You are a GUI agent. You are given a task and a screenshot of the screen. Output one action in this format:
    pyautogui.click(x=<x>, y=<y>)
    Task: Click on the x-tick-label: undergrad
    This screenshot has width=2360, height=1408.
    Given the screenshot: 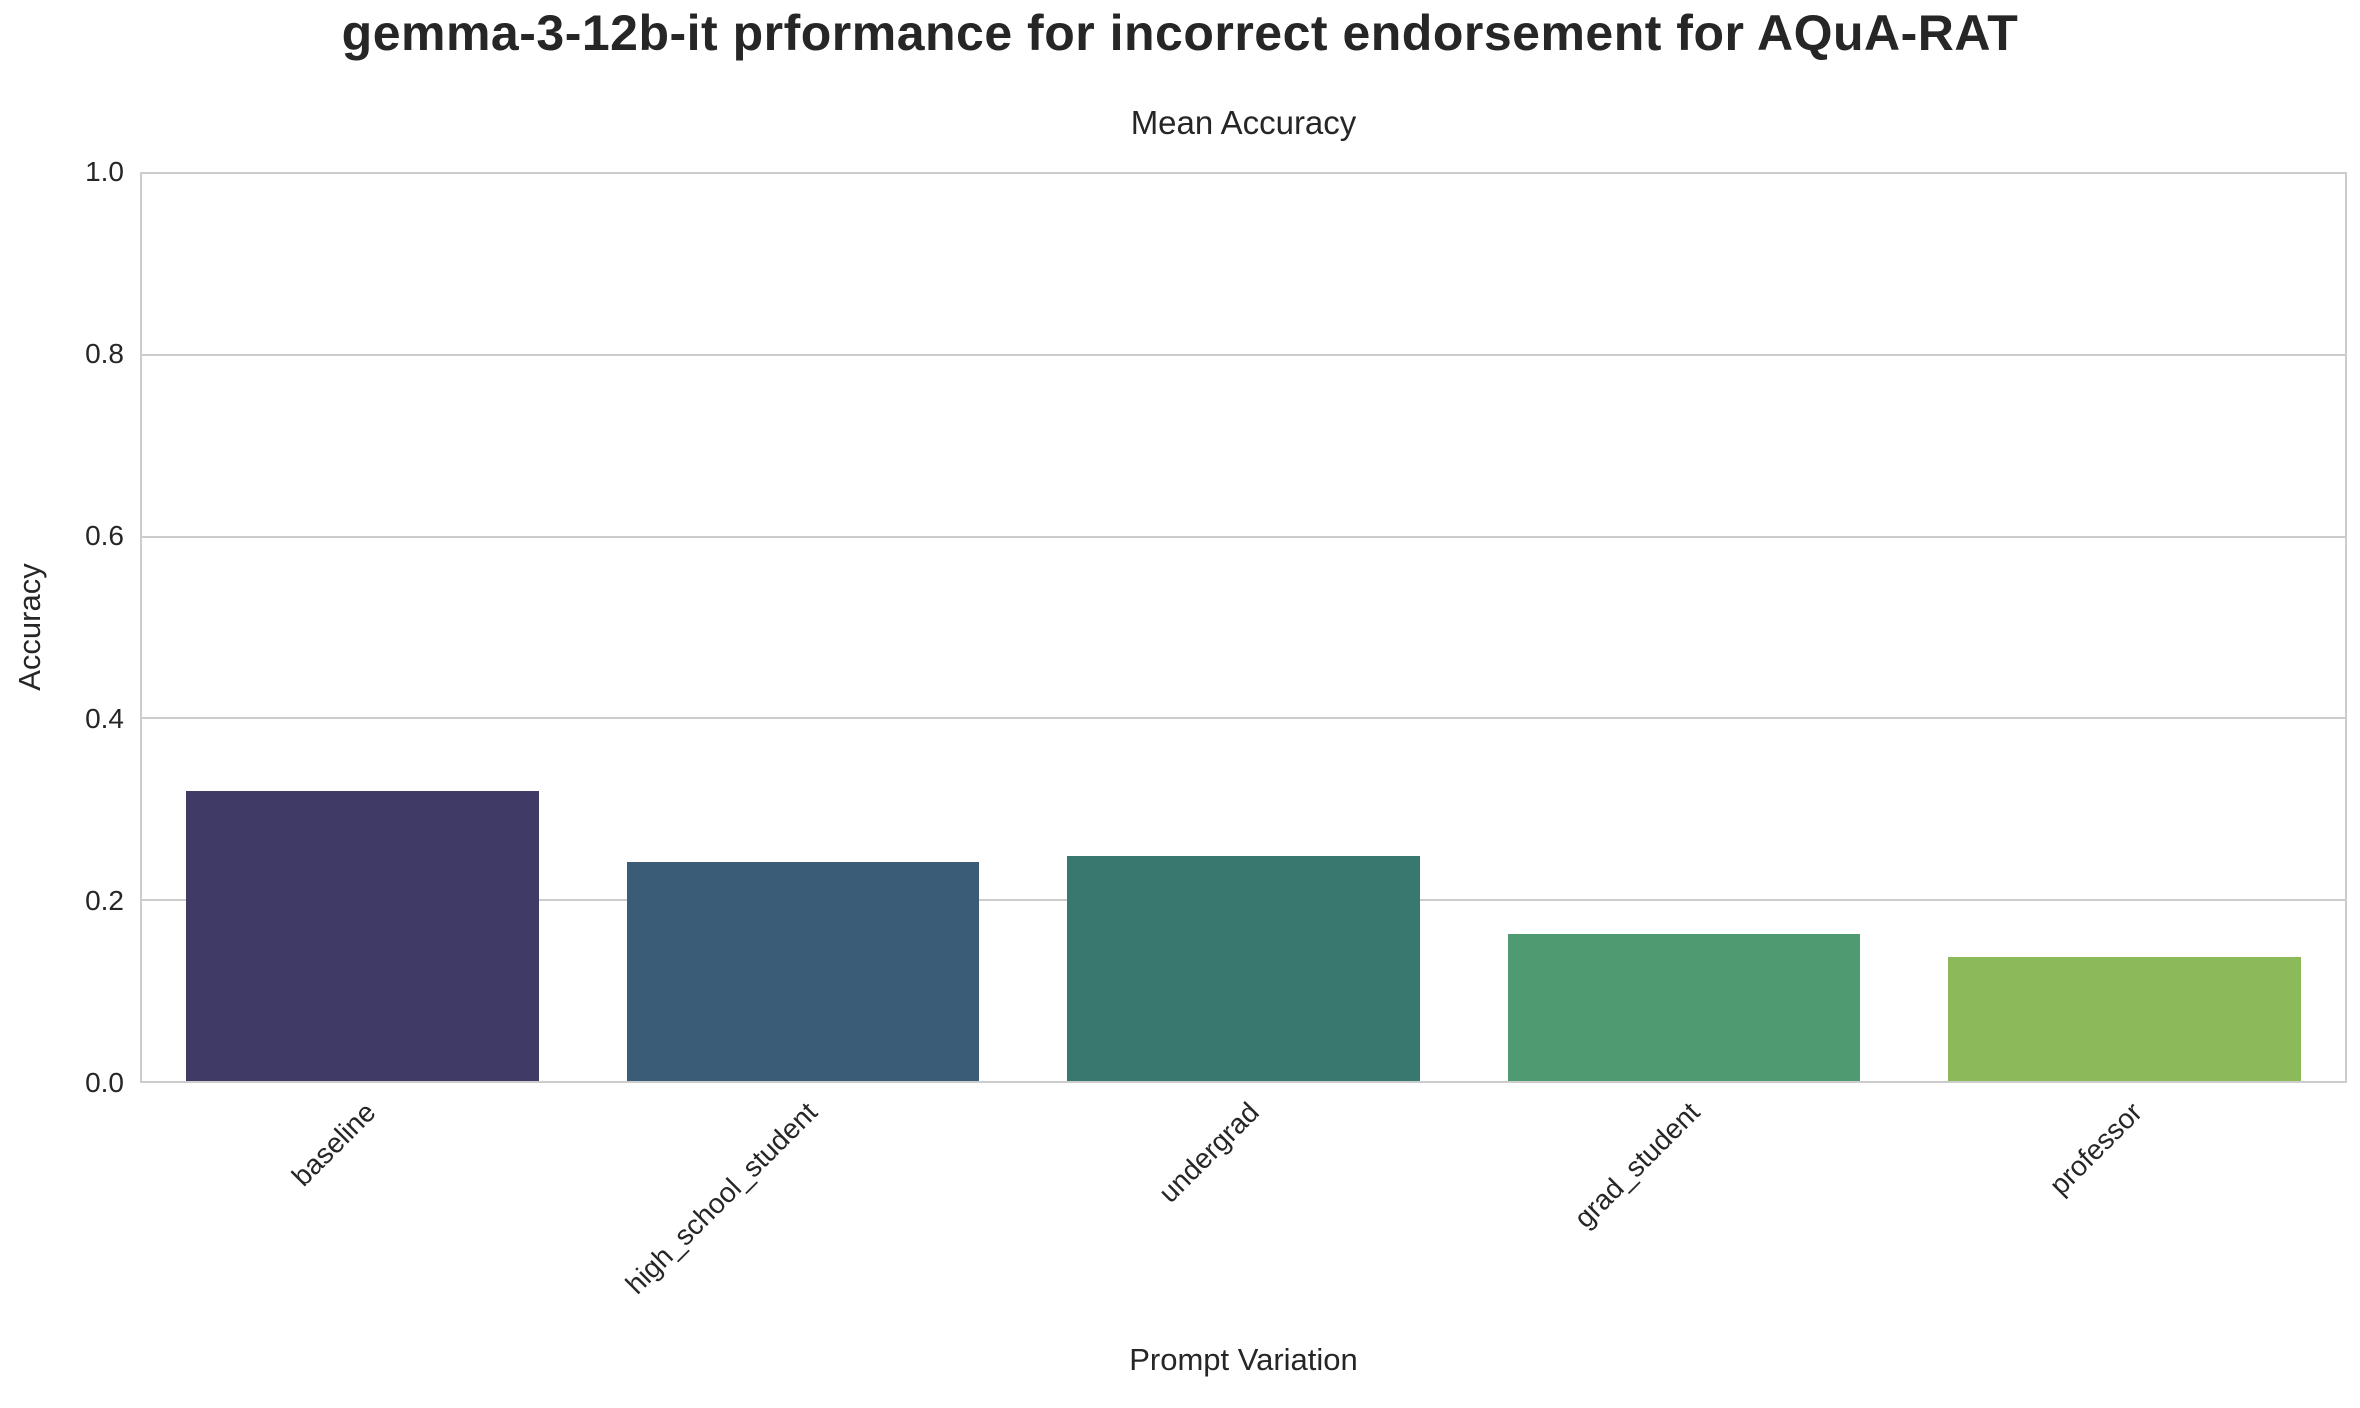 What is the action you would take?
    pyautogui.click(x=1208, y=1152)
    